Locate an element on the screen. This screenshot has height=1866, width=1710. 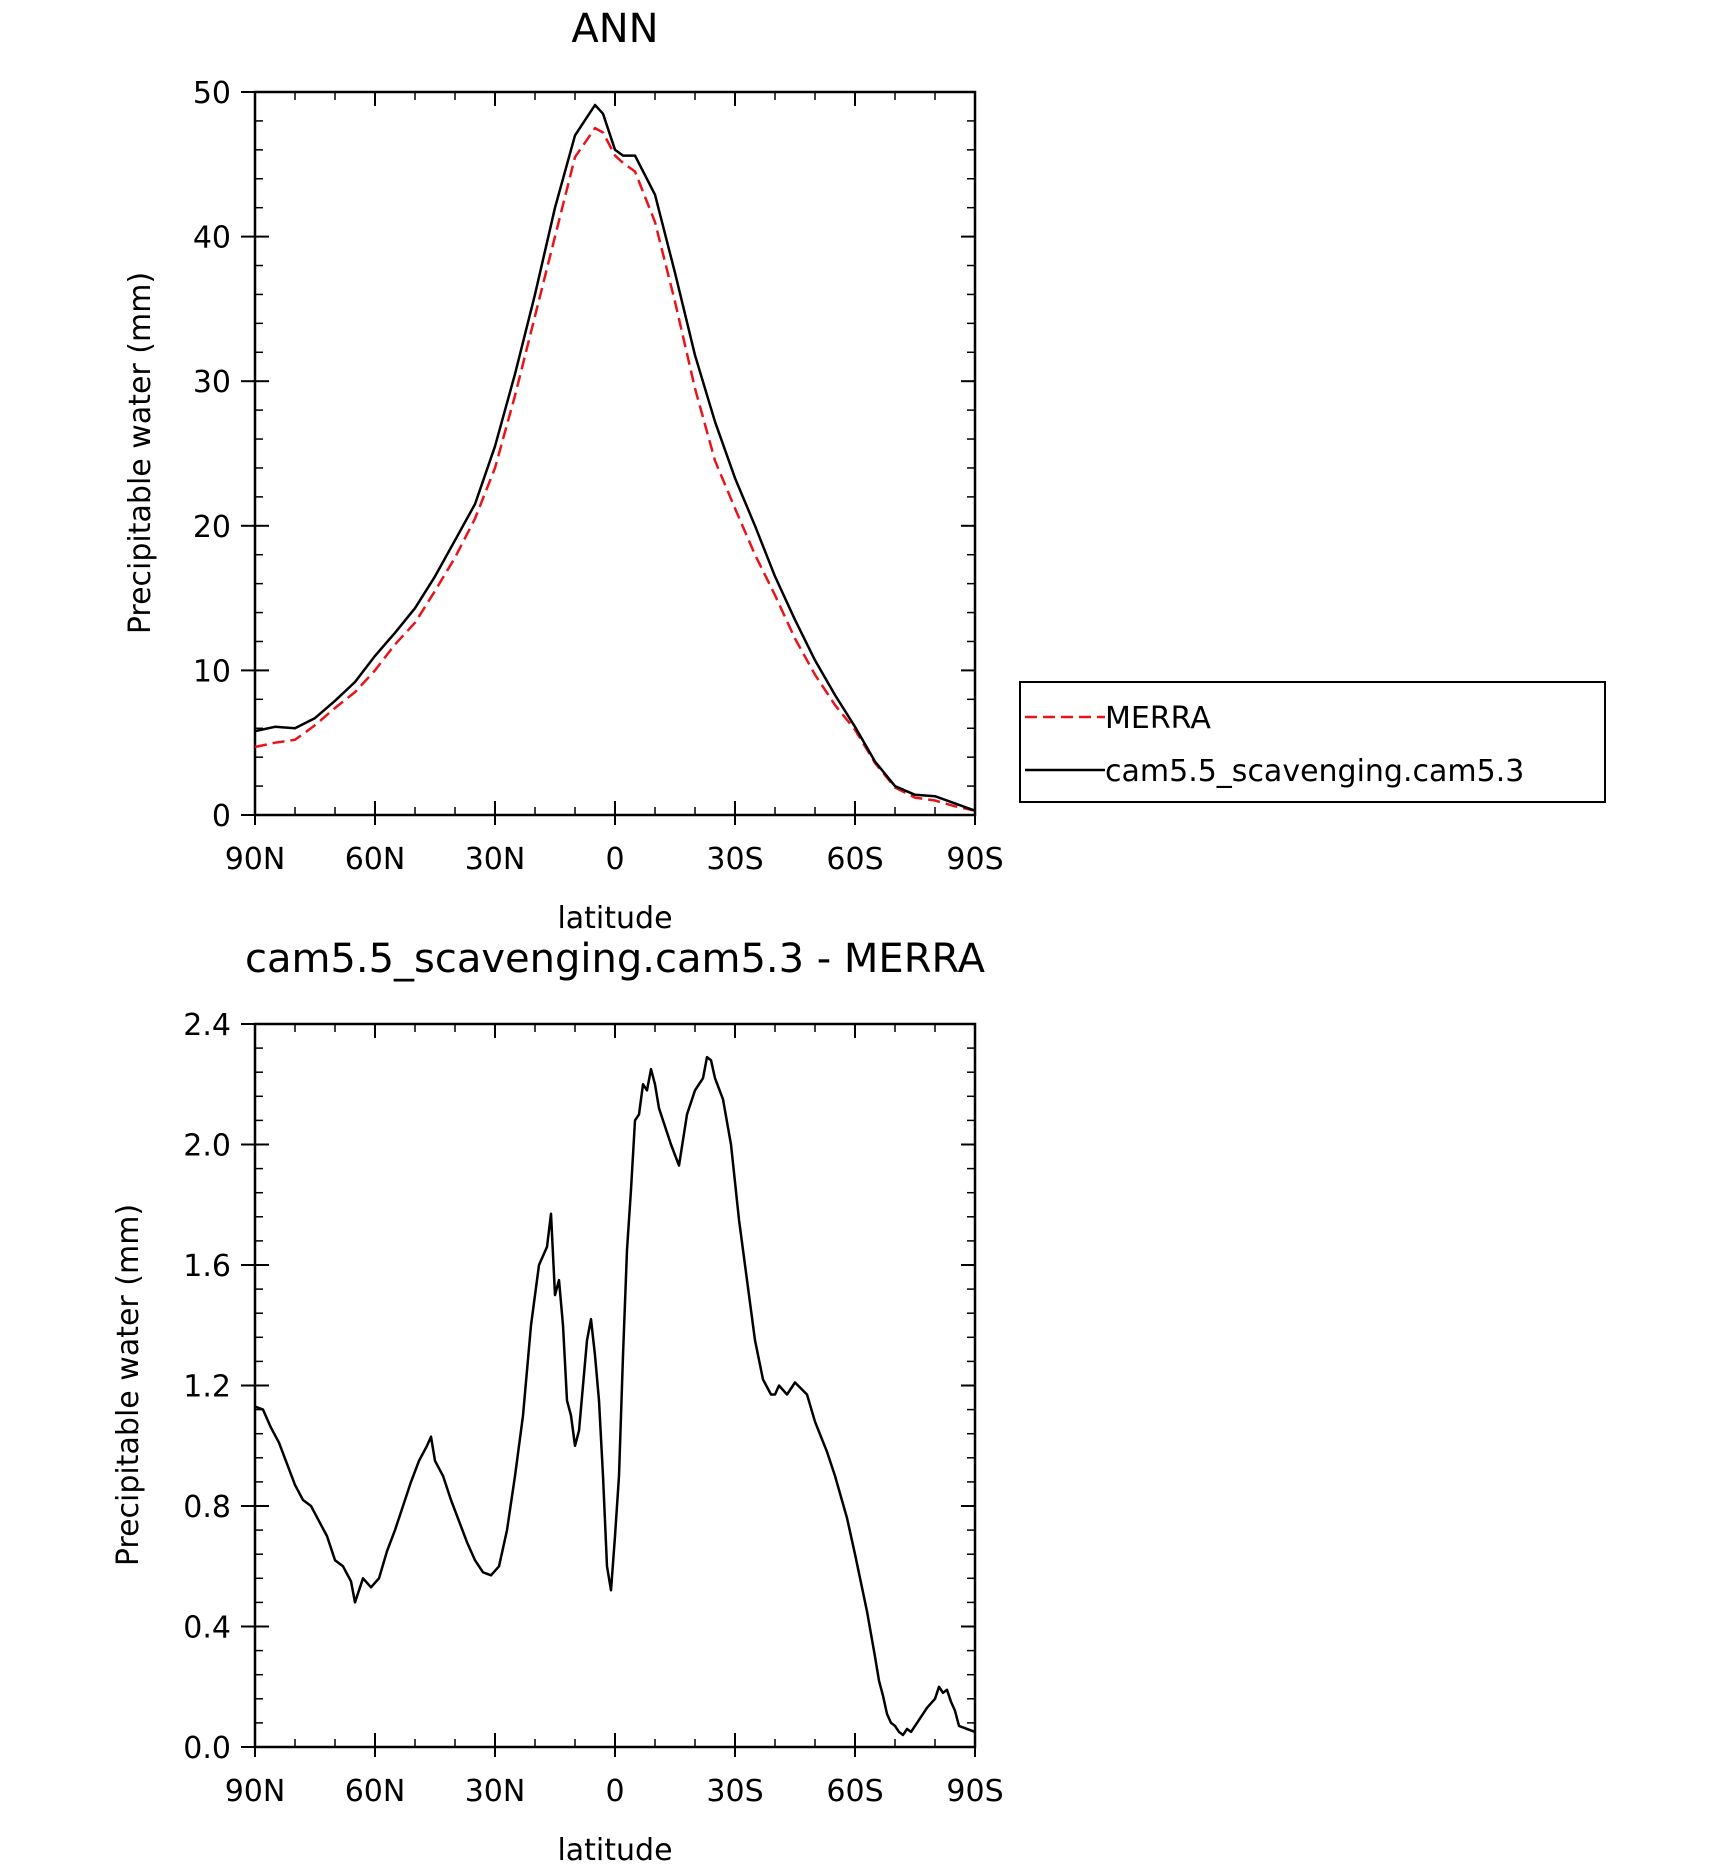
y-tick-label: 40 is located at coordinates (212, 238).